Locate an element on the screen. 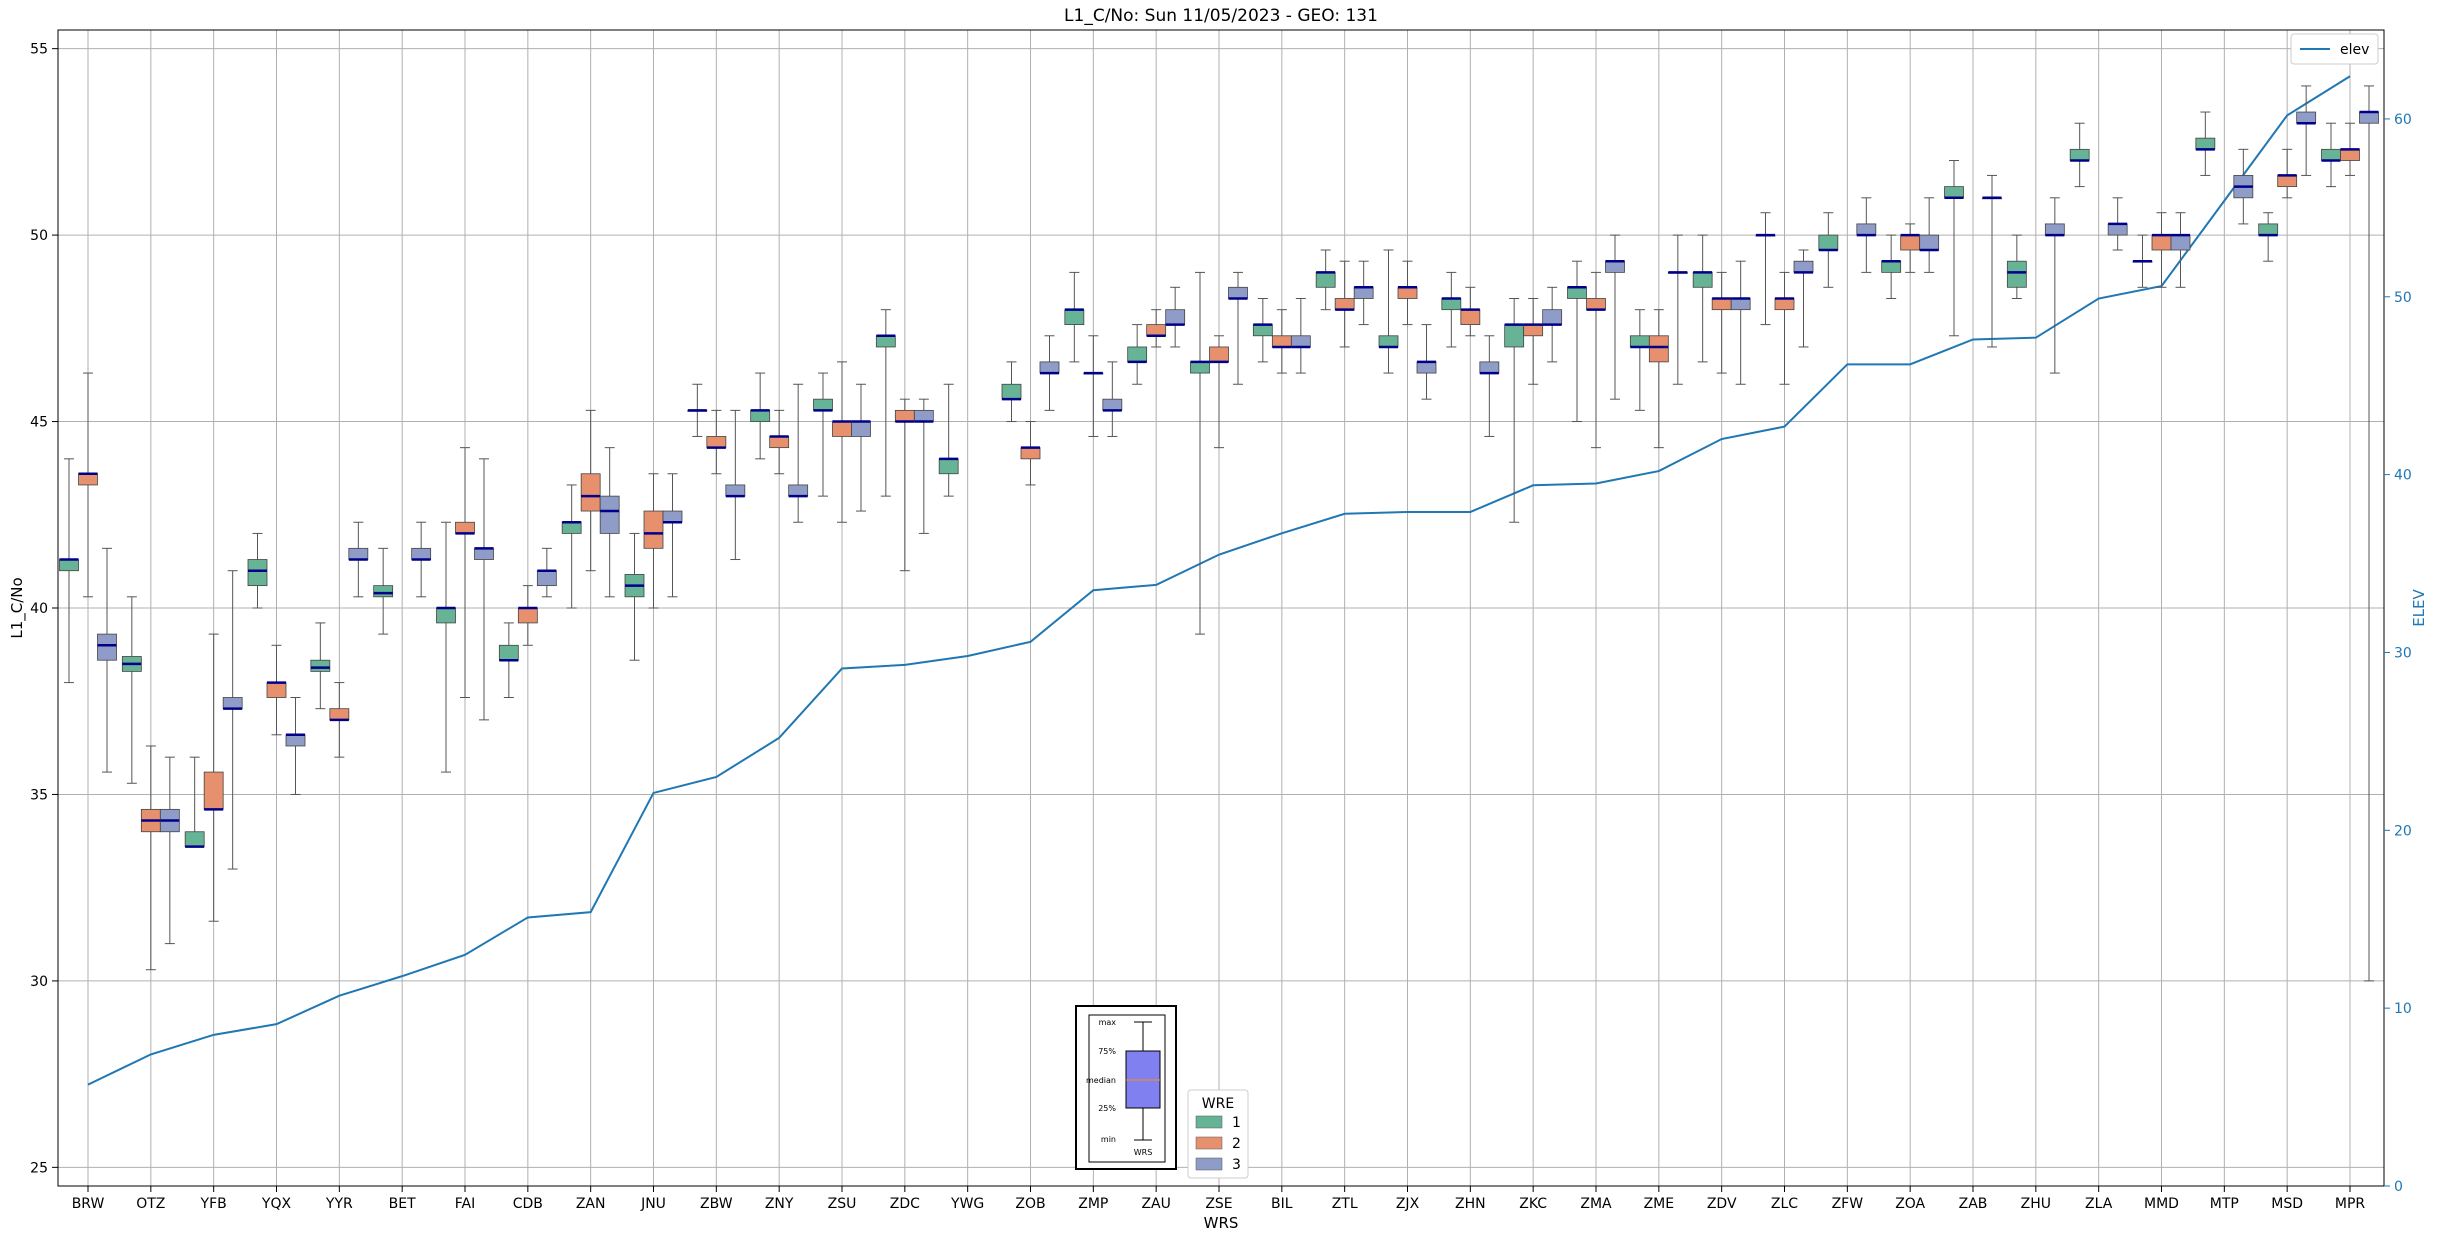 Image resolution: width=2439 pixels, height=1238 pixels. box-zny-wre1 is located at coordinates (760, 416).